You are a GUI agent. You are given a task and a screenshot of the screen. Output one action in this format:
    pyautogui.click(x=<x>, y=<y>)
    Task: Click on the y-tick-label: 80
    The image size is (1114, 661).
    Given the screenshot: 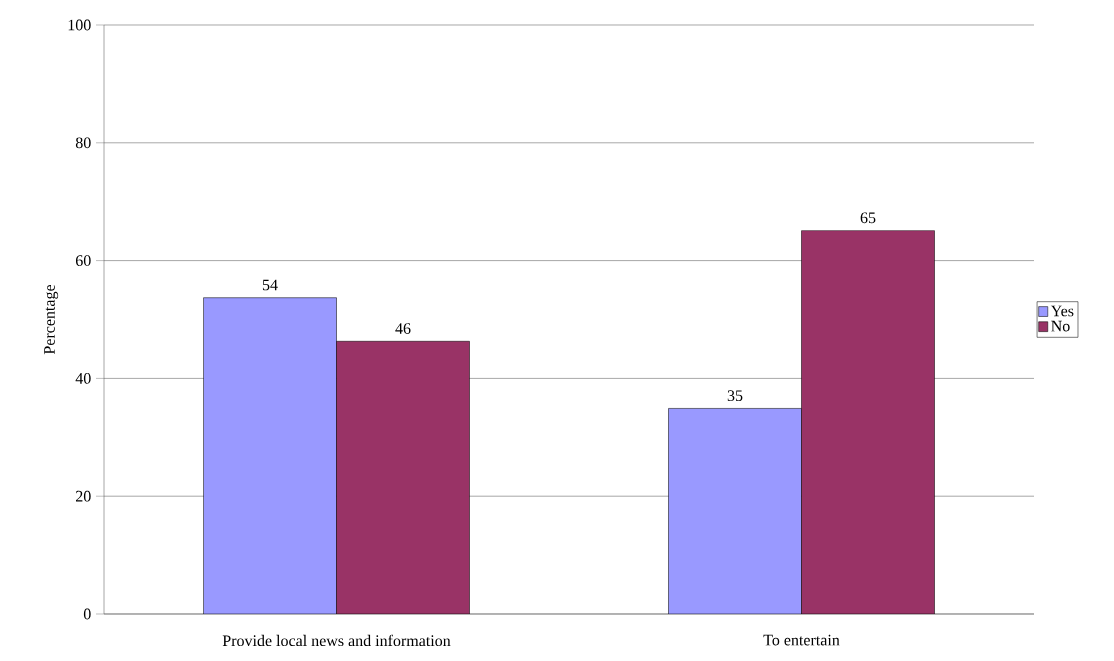 What is the action you would take?
    pyautogui.click(x=83, y=143)
    